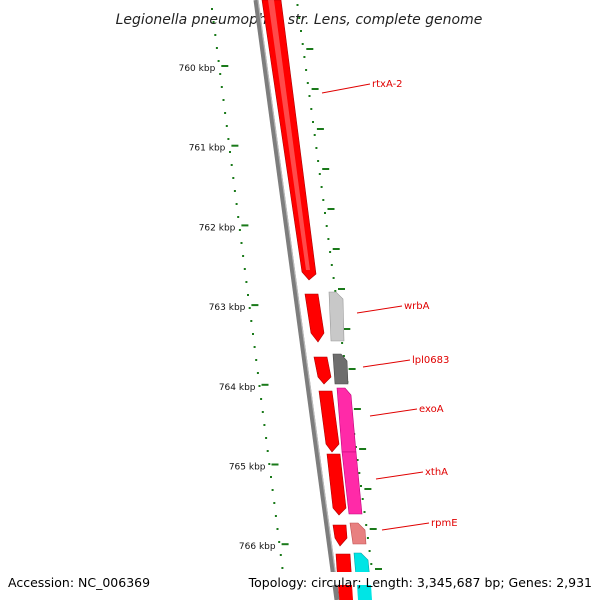  I want to click on tick-label: 762 kbp, so click(217, 228).